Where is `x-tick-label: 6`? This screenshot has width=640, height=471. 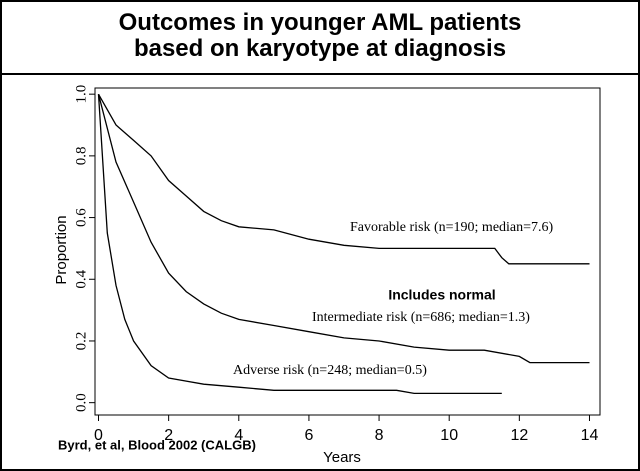
x-tick-label: 6 is located at coordinates (308, 435).